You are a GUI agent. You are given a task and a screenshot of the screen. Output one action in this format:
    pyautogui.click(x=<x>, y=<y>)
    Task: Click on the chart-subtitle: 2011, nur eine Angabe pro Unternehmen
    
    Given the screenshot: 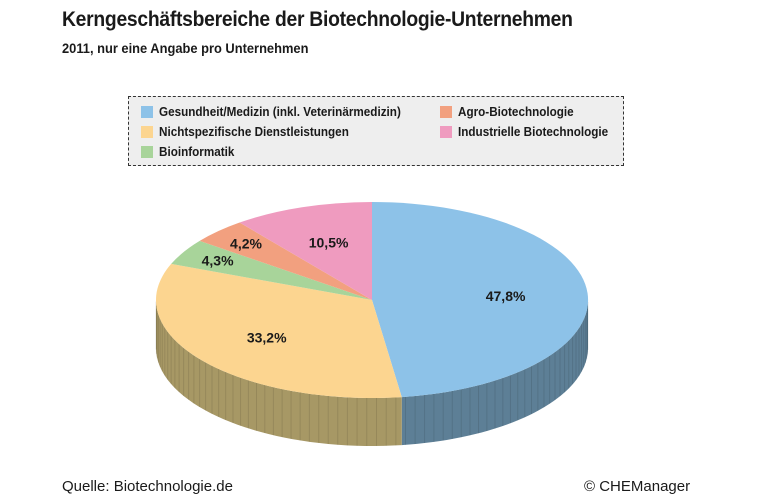 What is the action you would take?
    pyautogui.click(x=185, y=48)
    